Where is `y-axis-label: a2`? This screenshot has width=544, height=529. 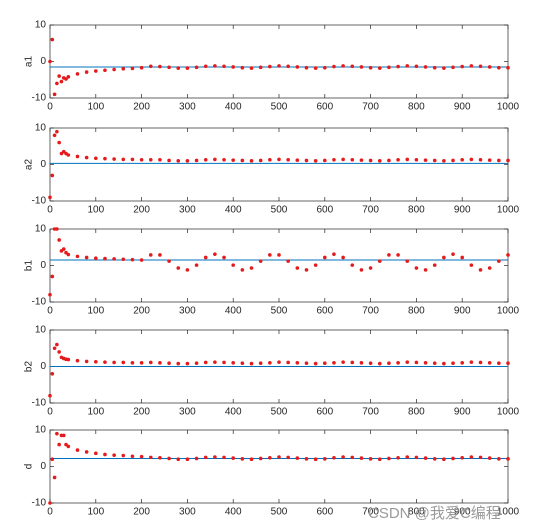 y-axis-label: a2 is located at coordinates (29, 165).